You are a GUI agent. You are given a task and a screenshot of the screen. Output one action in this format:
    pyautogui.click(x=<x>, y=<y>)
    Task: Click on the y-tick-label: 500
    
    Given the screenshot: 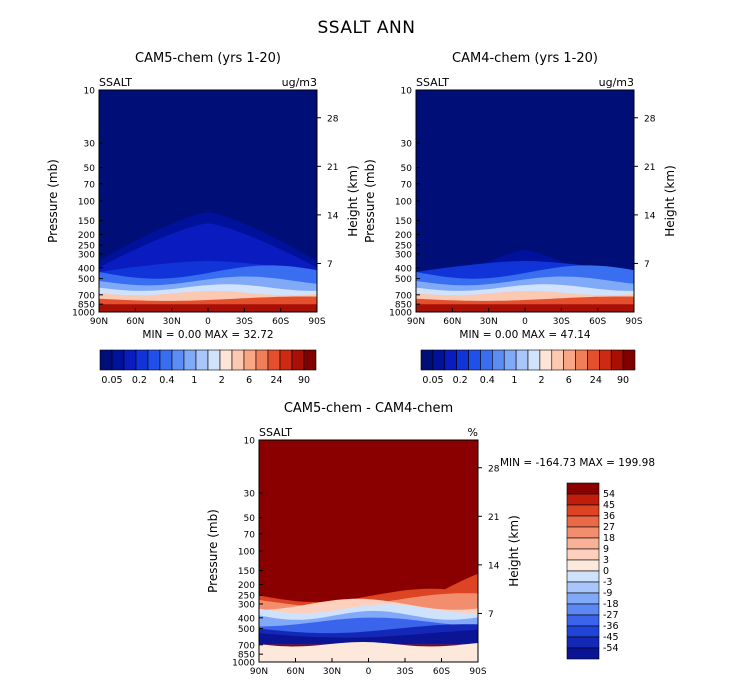 What is the action you would take?
    pyautogui.click(x=86, y=280)
    